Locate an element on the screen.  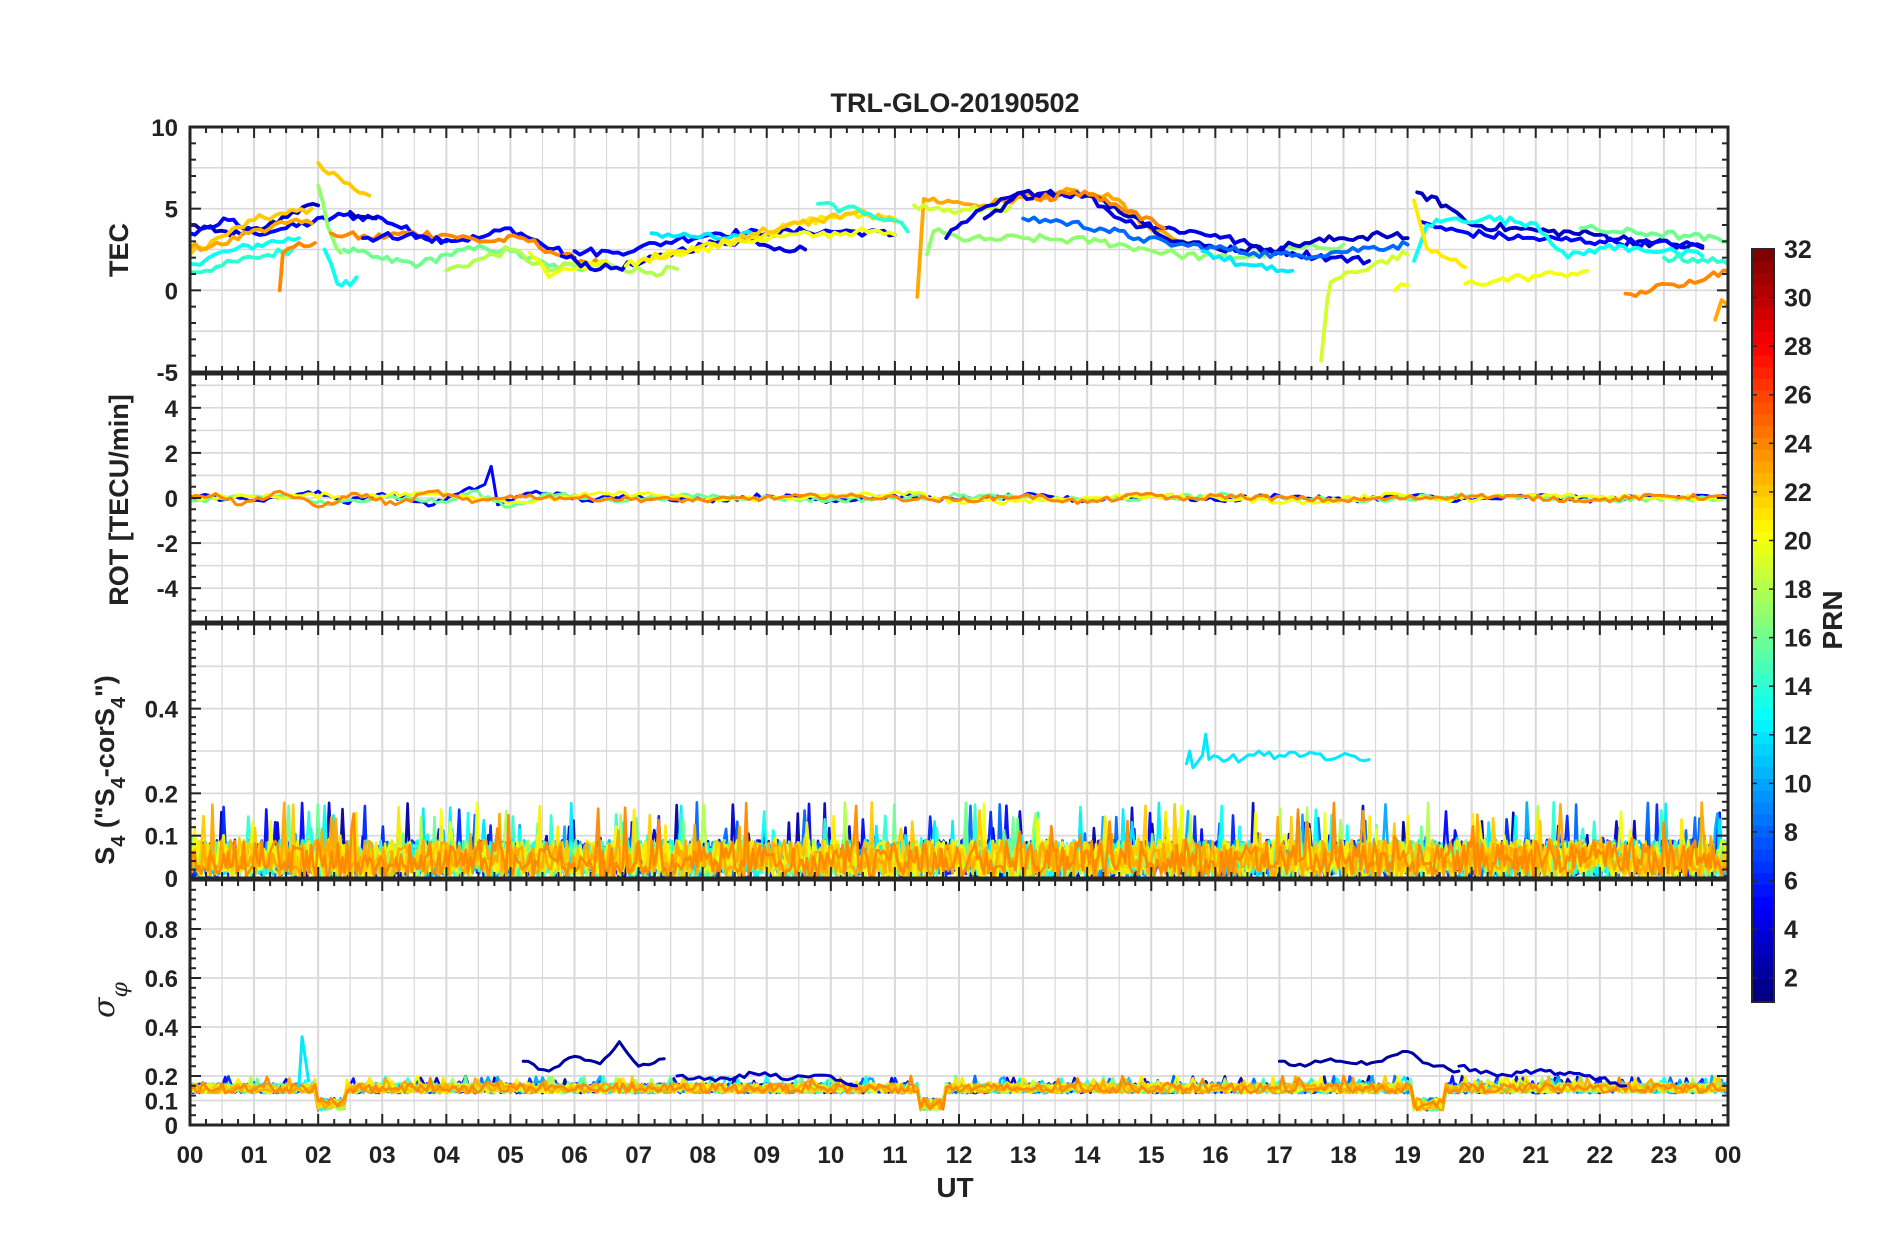
y-axis-label-part: σ is located at coordinates (104, 1007).